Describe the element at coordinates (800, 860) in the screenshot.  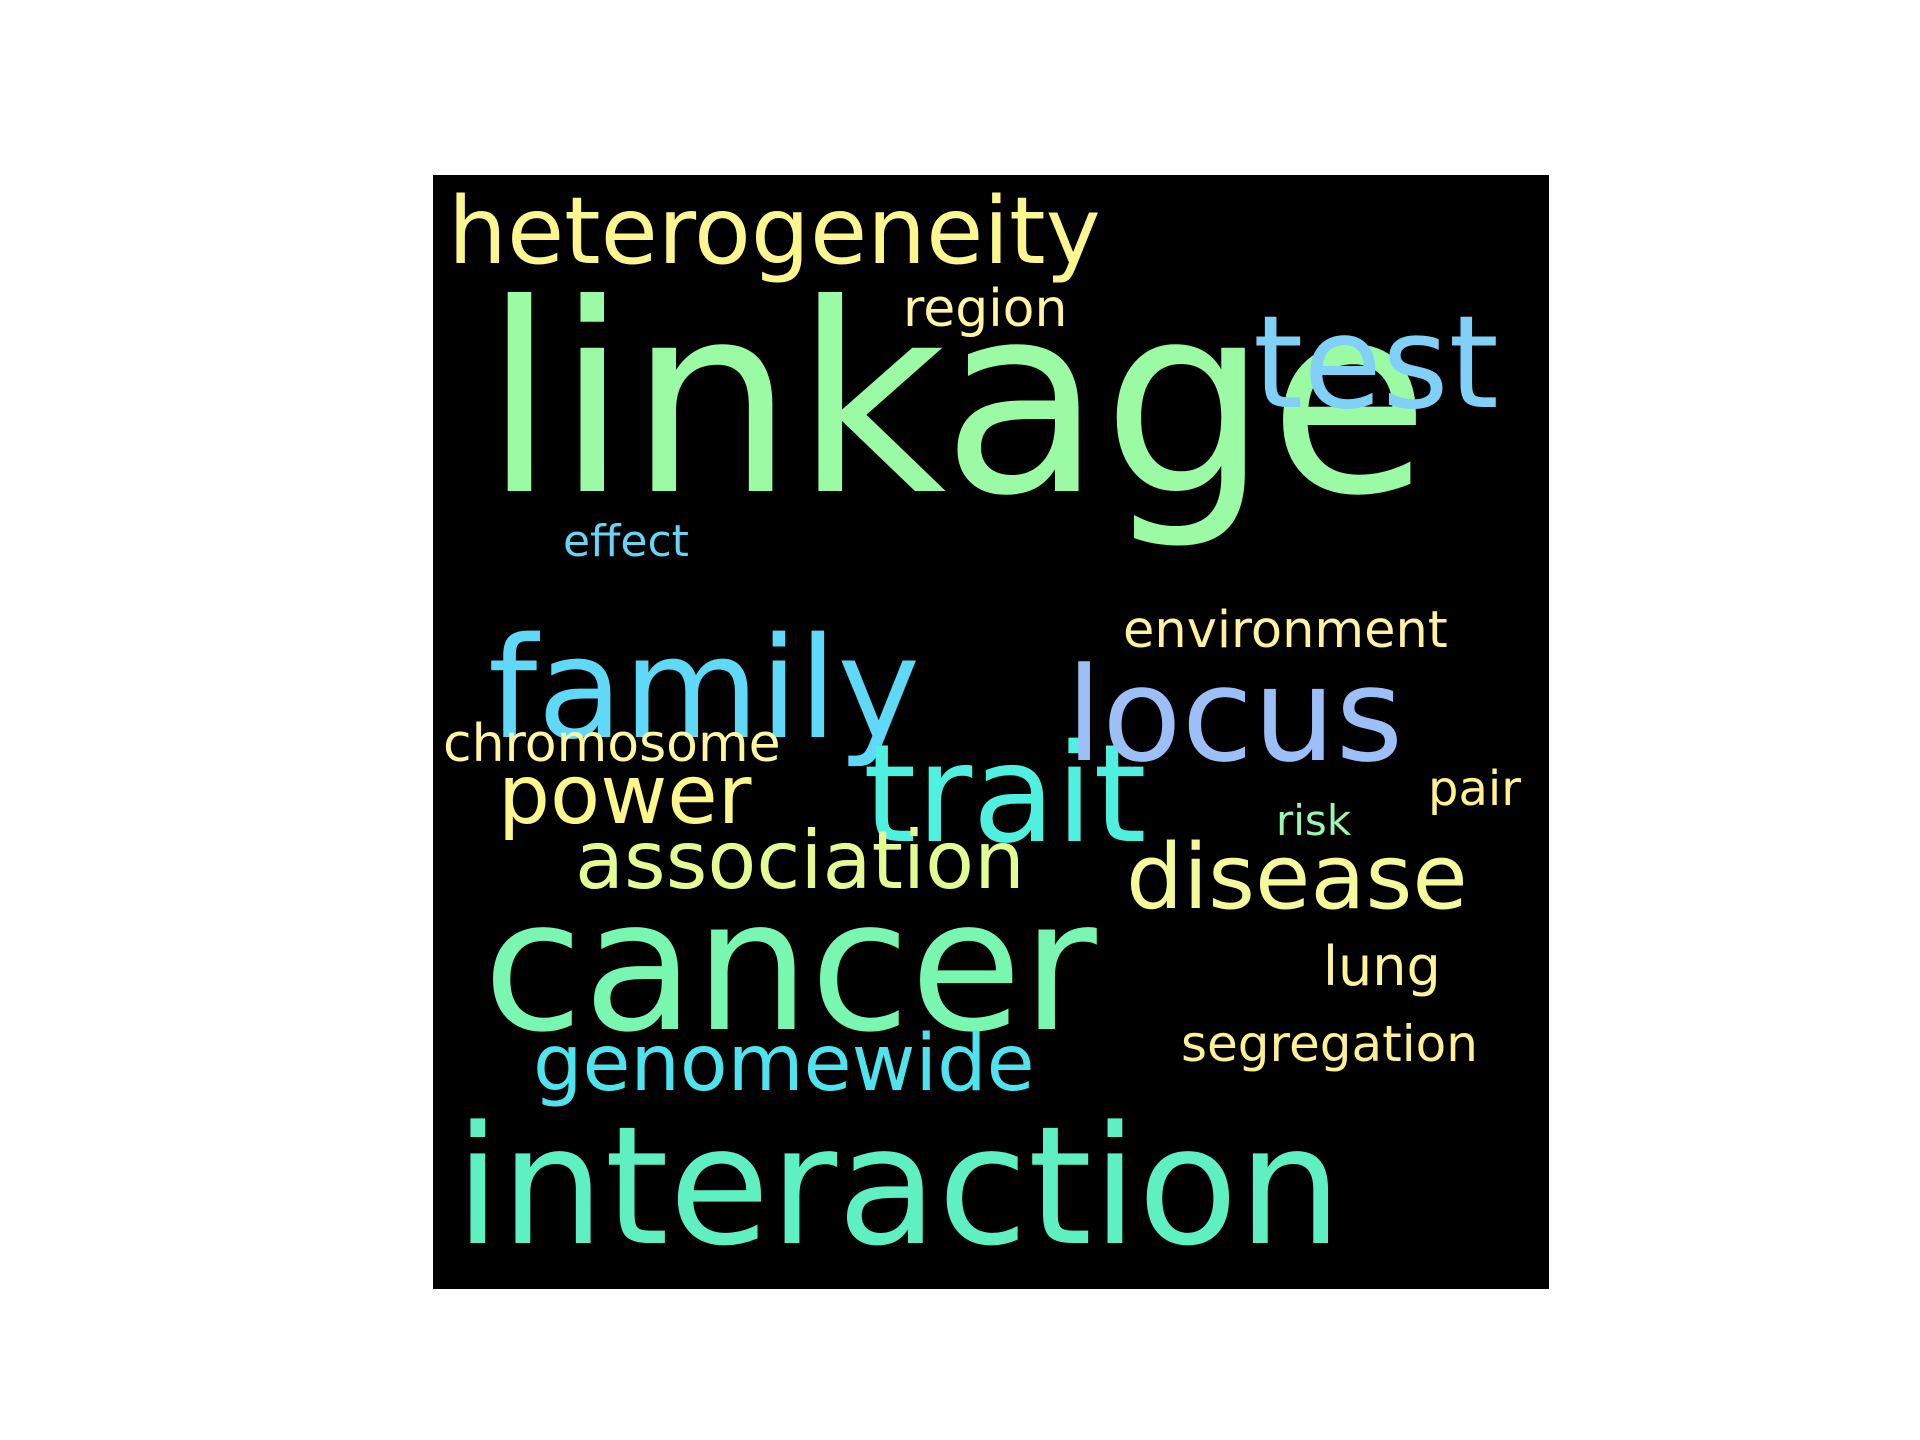
I see `word-association: association` at that location.